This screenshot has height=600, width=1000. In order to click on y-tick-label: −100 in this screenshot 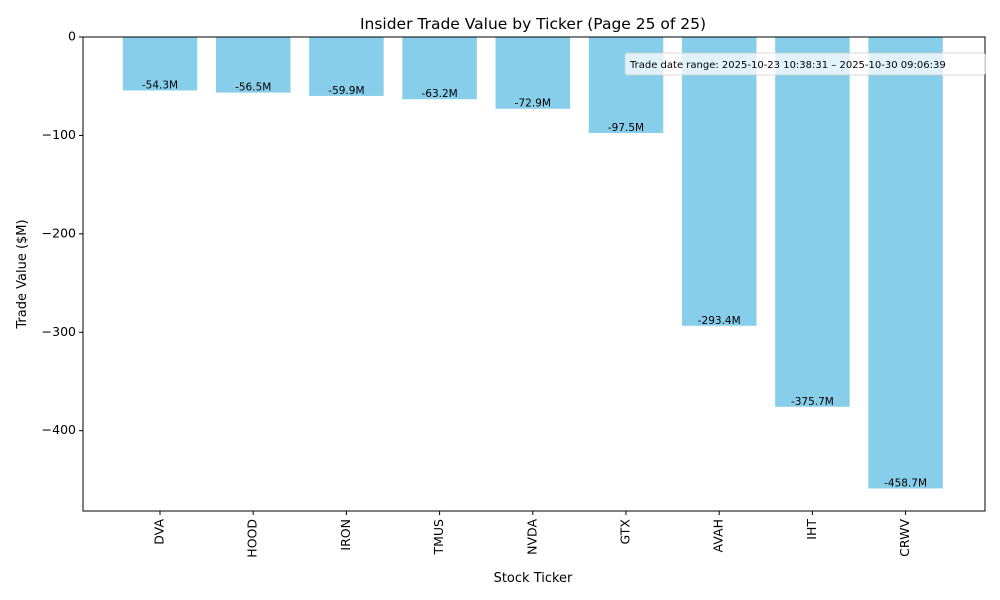, I will do `click(59, 134)`.